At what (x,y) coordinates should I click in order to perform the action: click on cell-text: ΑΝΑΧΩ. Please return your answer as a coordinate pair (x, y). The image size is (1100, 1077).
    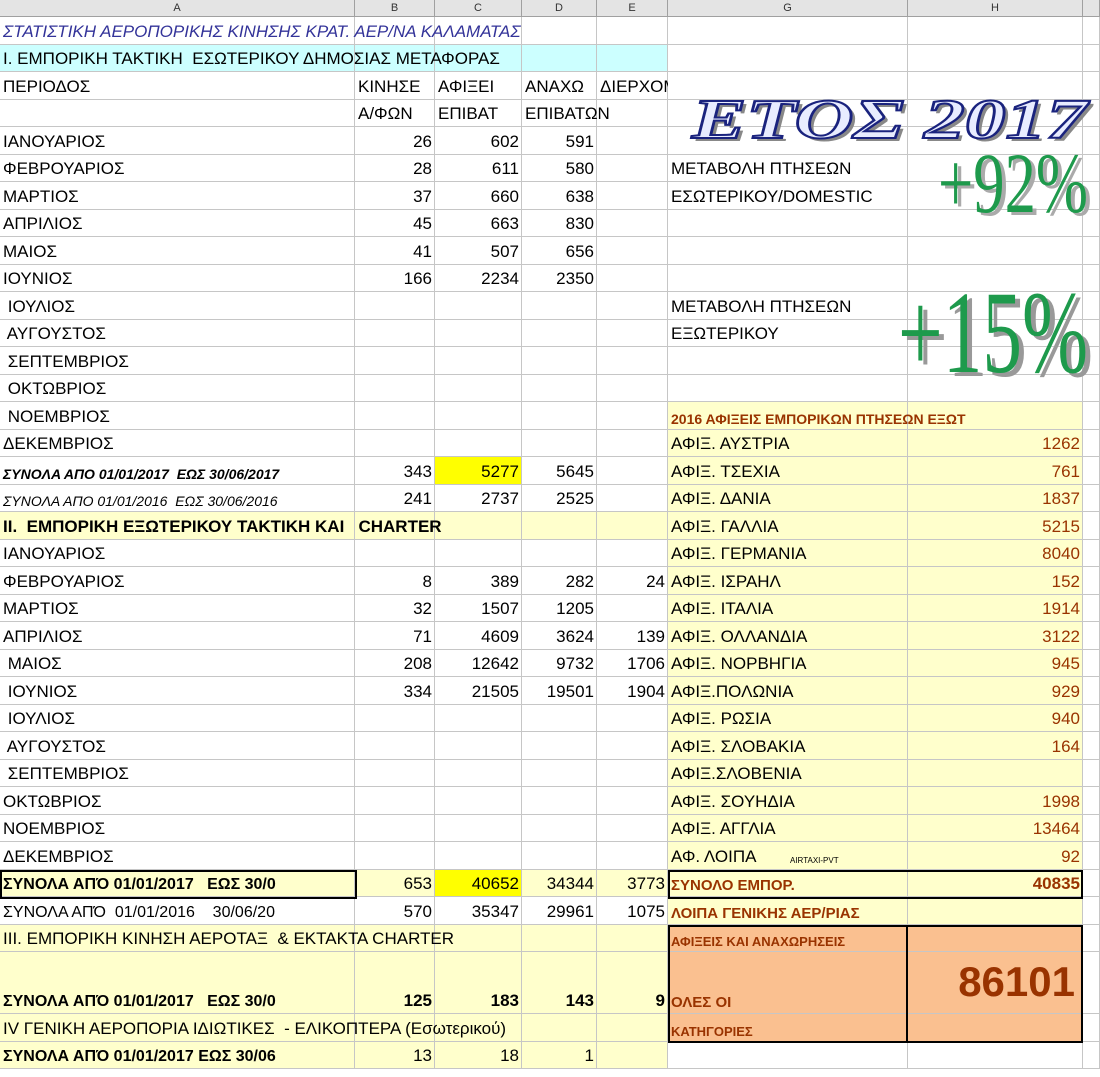
    Looking at the image, I should click on (555, 86).